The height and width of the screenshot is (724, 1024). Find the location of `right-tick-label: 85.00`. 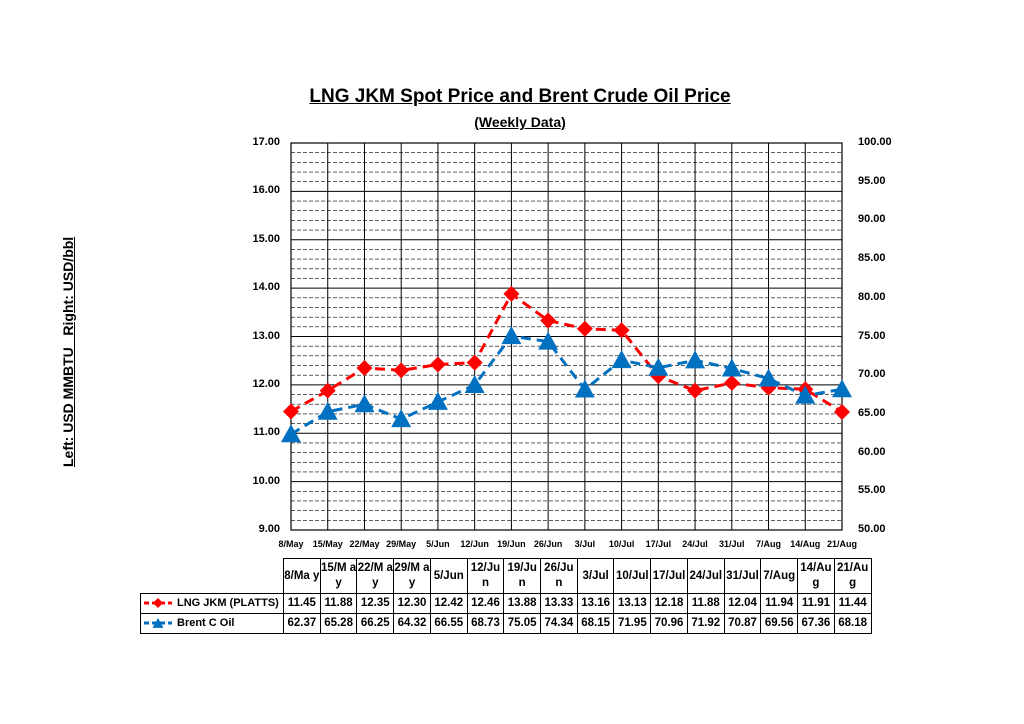

right-tick-label: 85.00 is located at coordinates (872, 258).